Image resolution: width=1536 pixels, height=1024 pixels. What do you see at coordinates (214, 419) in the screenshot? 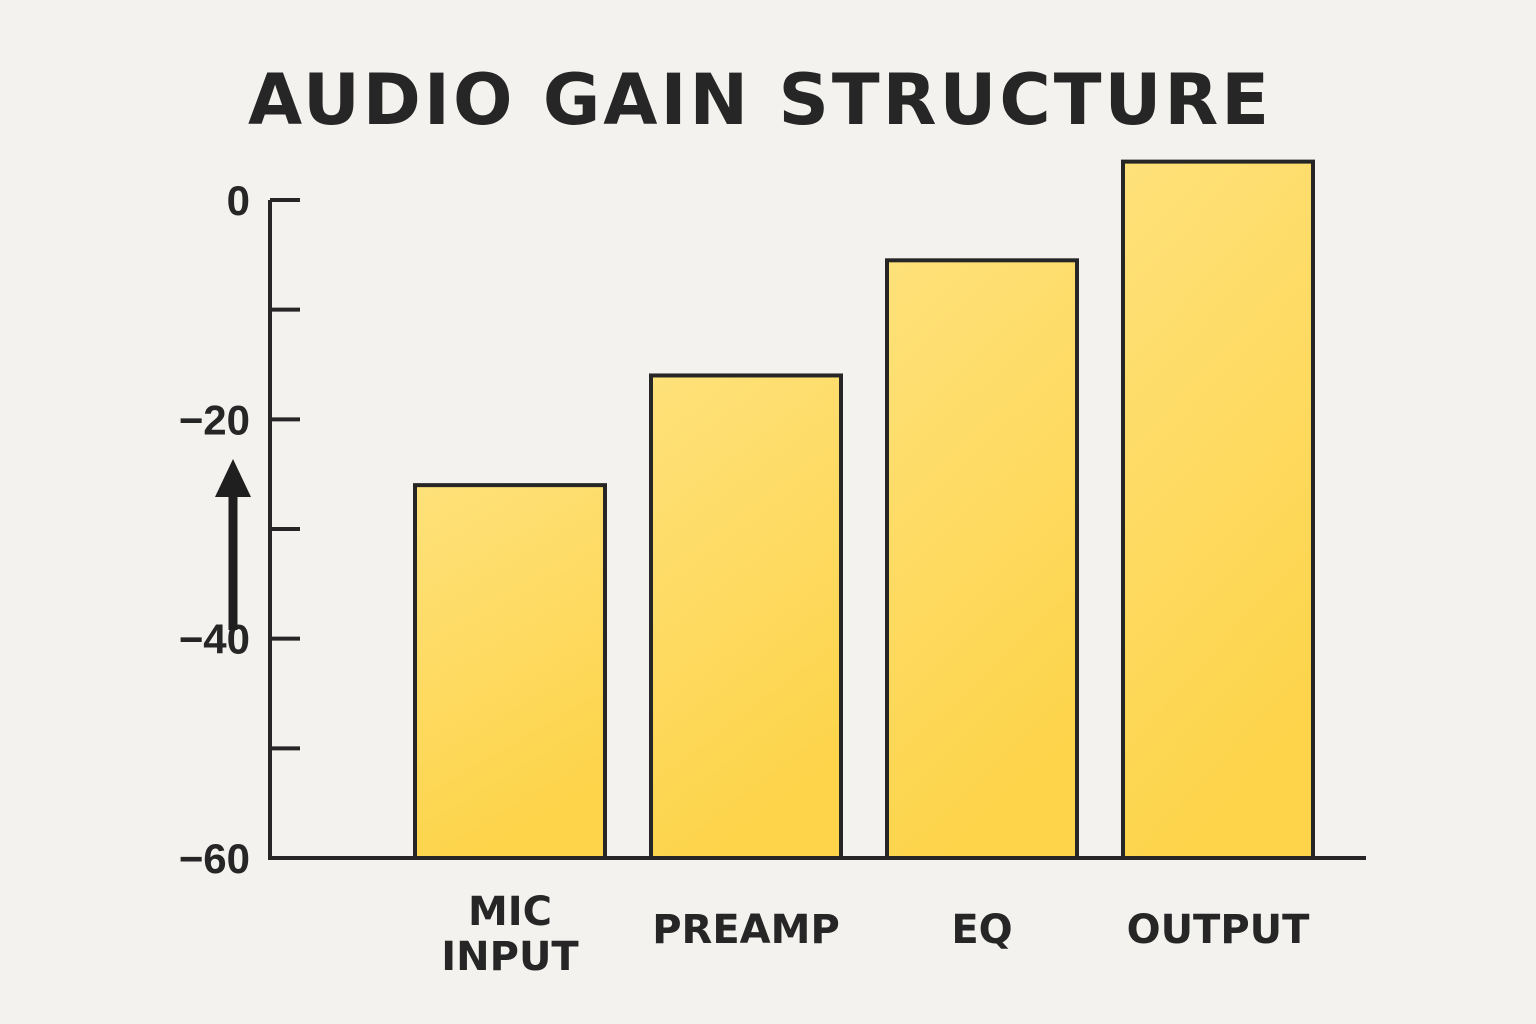
I see `y-tick-label: −20` at bounding box center [214, 419].